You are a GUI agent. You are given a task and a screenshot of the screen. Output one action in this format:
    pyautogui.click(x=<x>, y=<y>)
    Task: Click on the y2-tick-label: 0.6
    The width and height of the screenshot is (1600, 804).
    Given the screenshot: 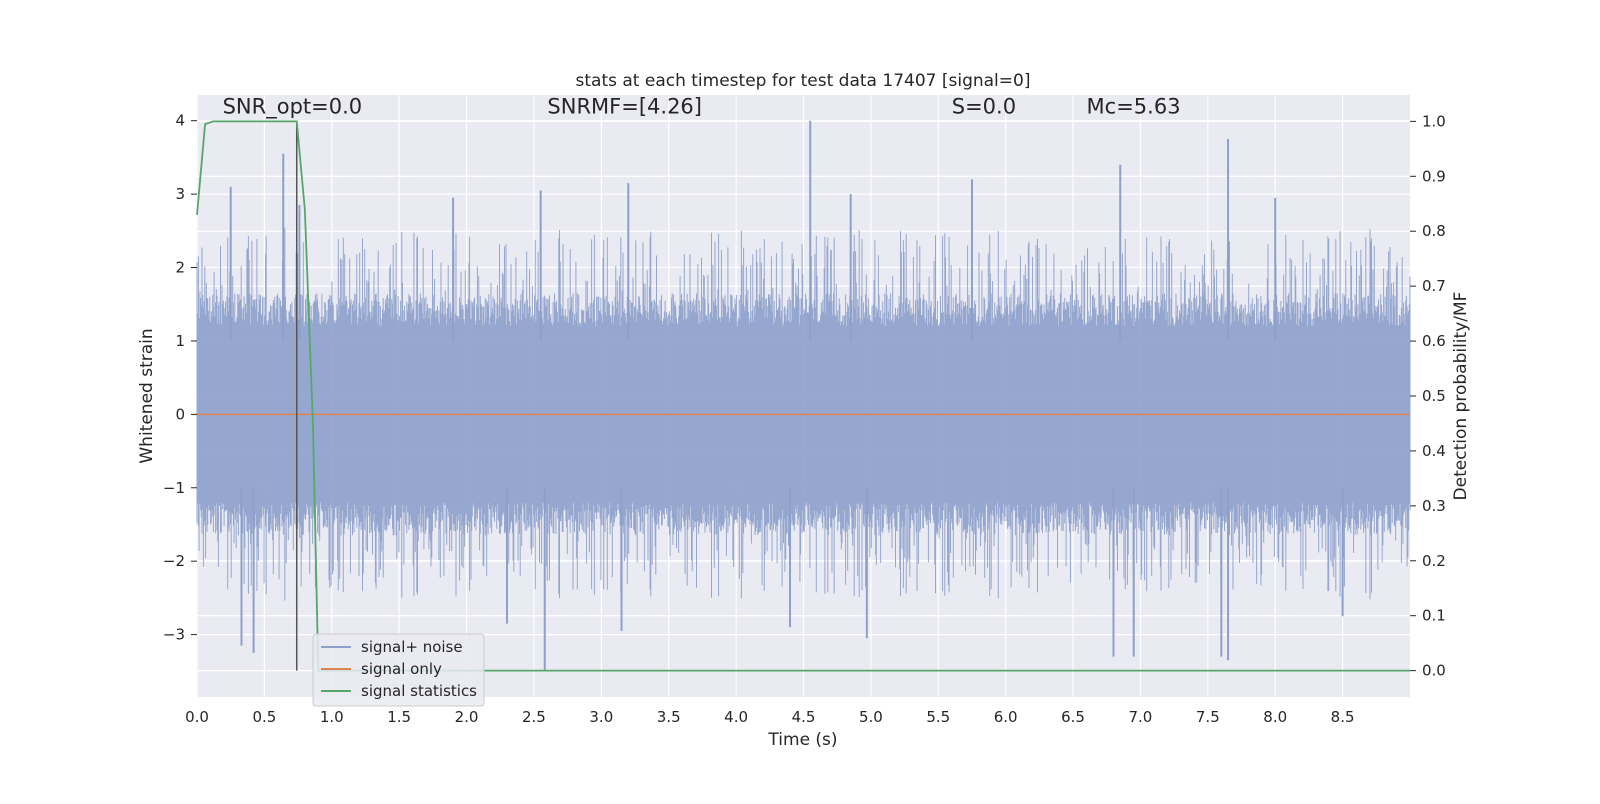 What is the action you would take?
    pyautogui.click(x=1434, y=341)
    